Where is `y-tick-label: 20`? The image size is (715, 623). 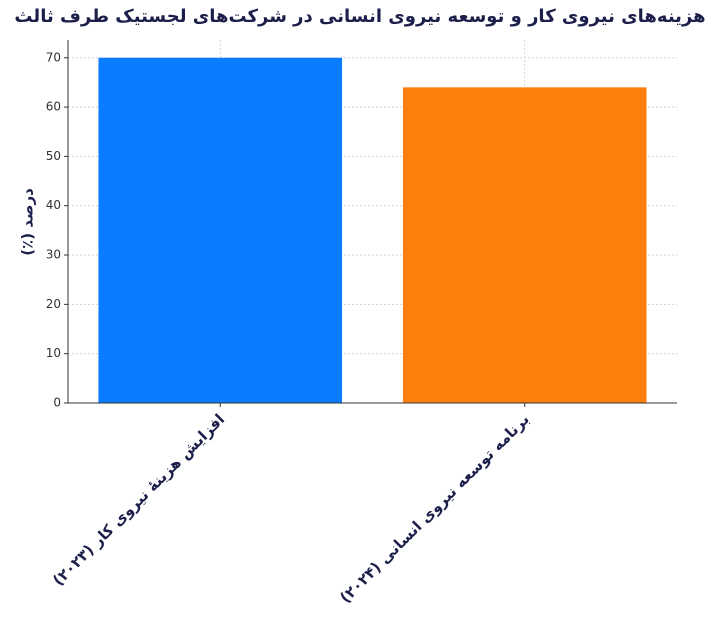 y-tick-label: 20 is located at coordinates (53, 304).